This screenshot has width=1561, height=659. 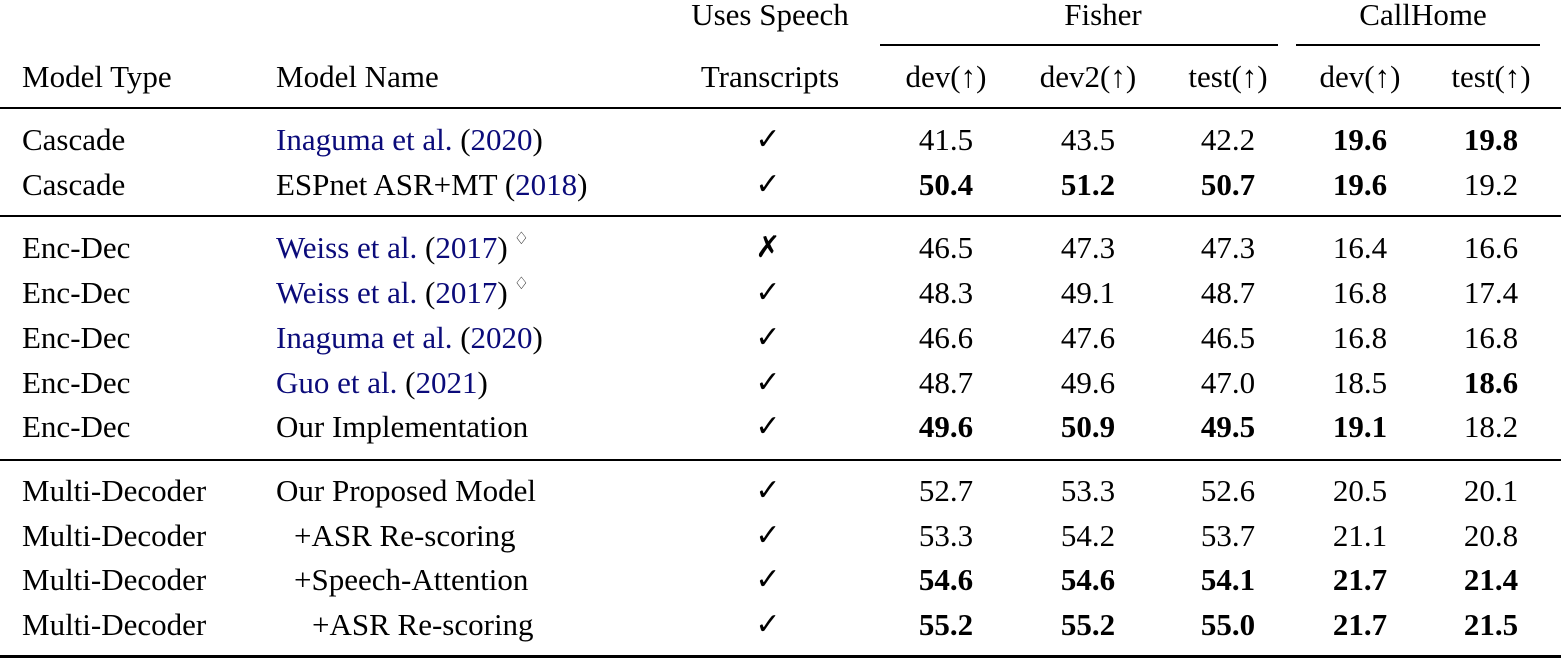 I want to click on cell-callhome-test: 19.8, so click(x=1491, y=139).